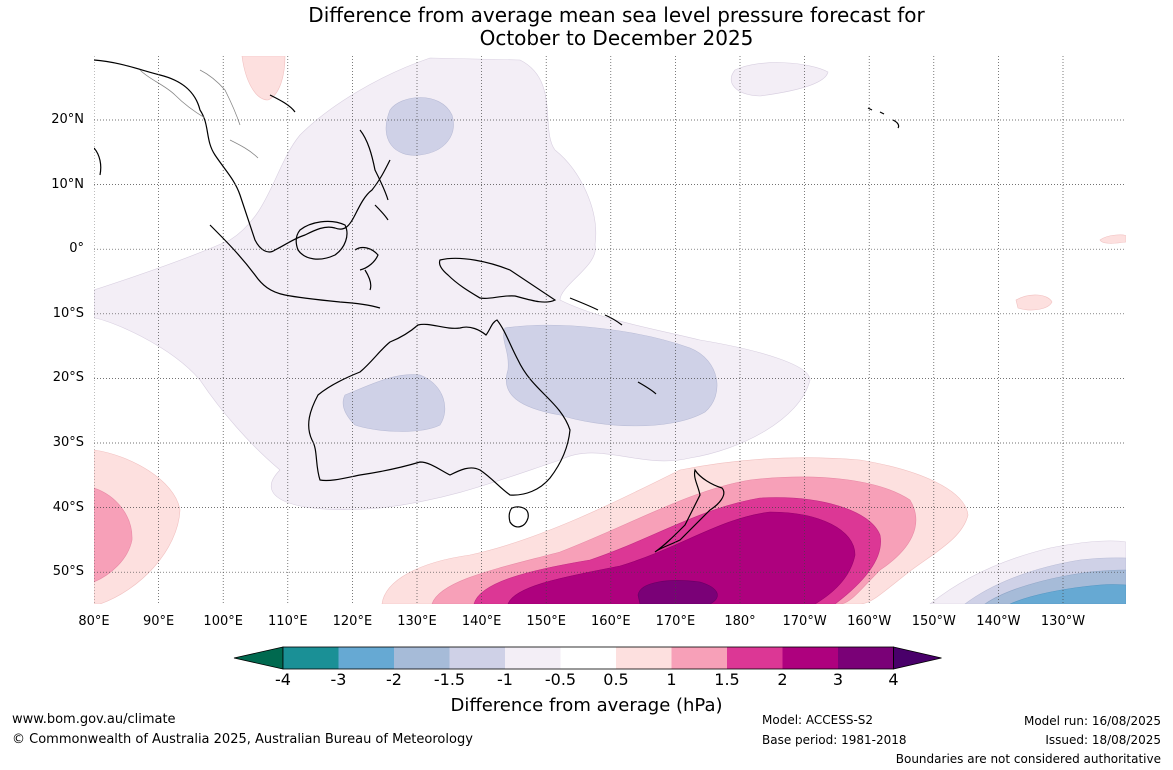 The height and width of the screenshot is (770, 1173). Describe the element at coordinates (616, 679) in the screenshot. I see `colorbar-tick-label: 0.5` at that location.